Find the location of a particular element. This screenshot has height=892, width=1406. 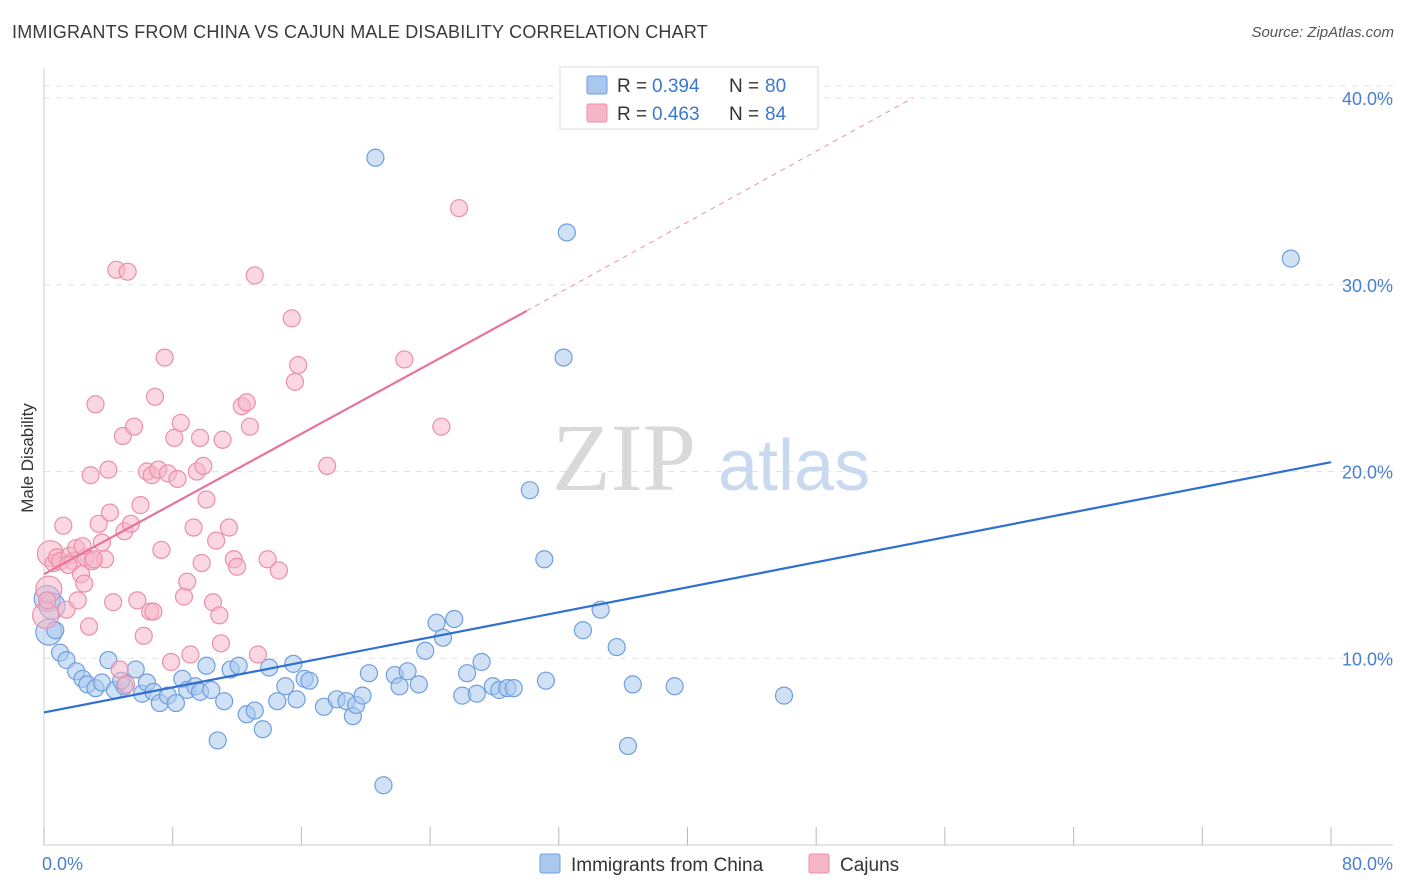

watermark-atlas: atlas is located at coordinates (794, 466).